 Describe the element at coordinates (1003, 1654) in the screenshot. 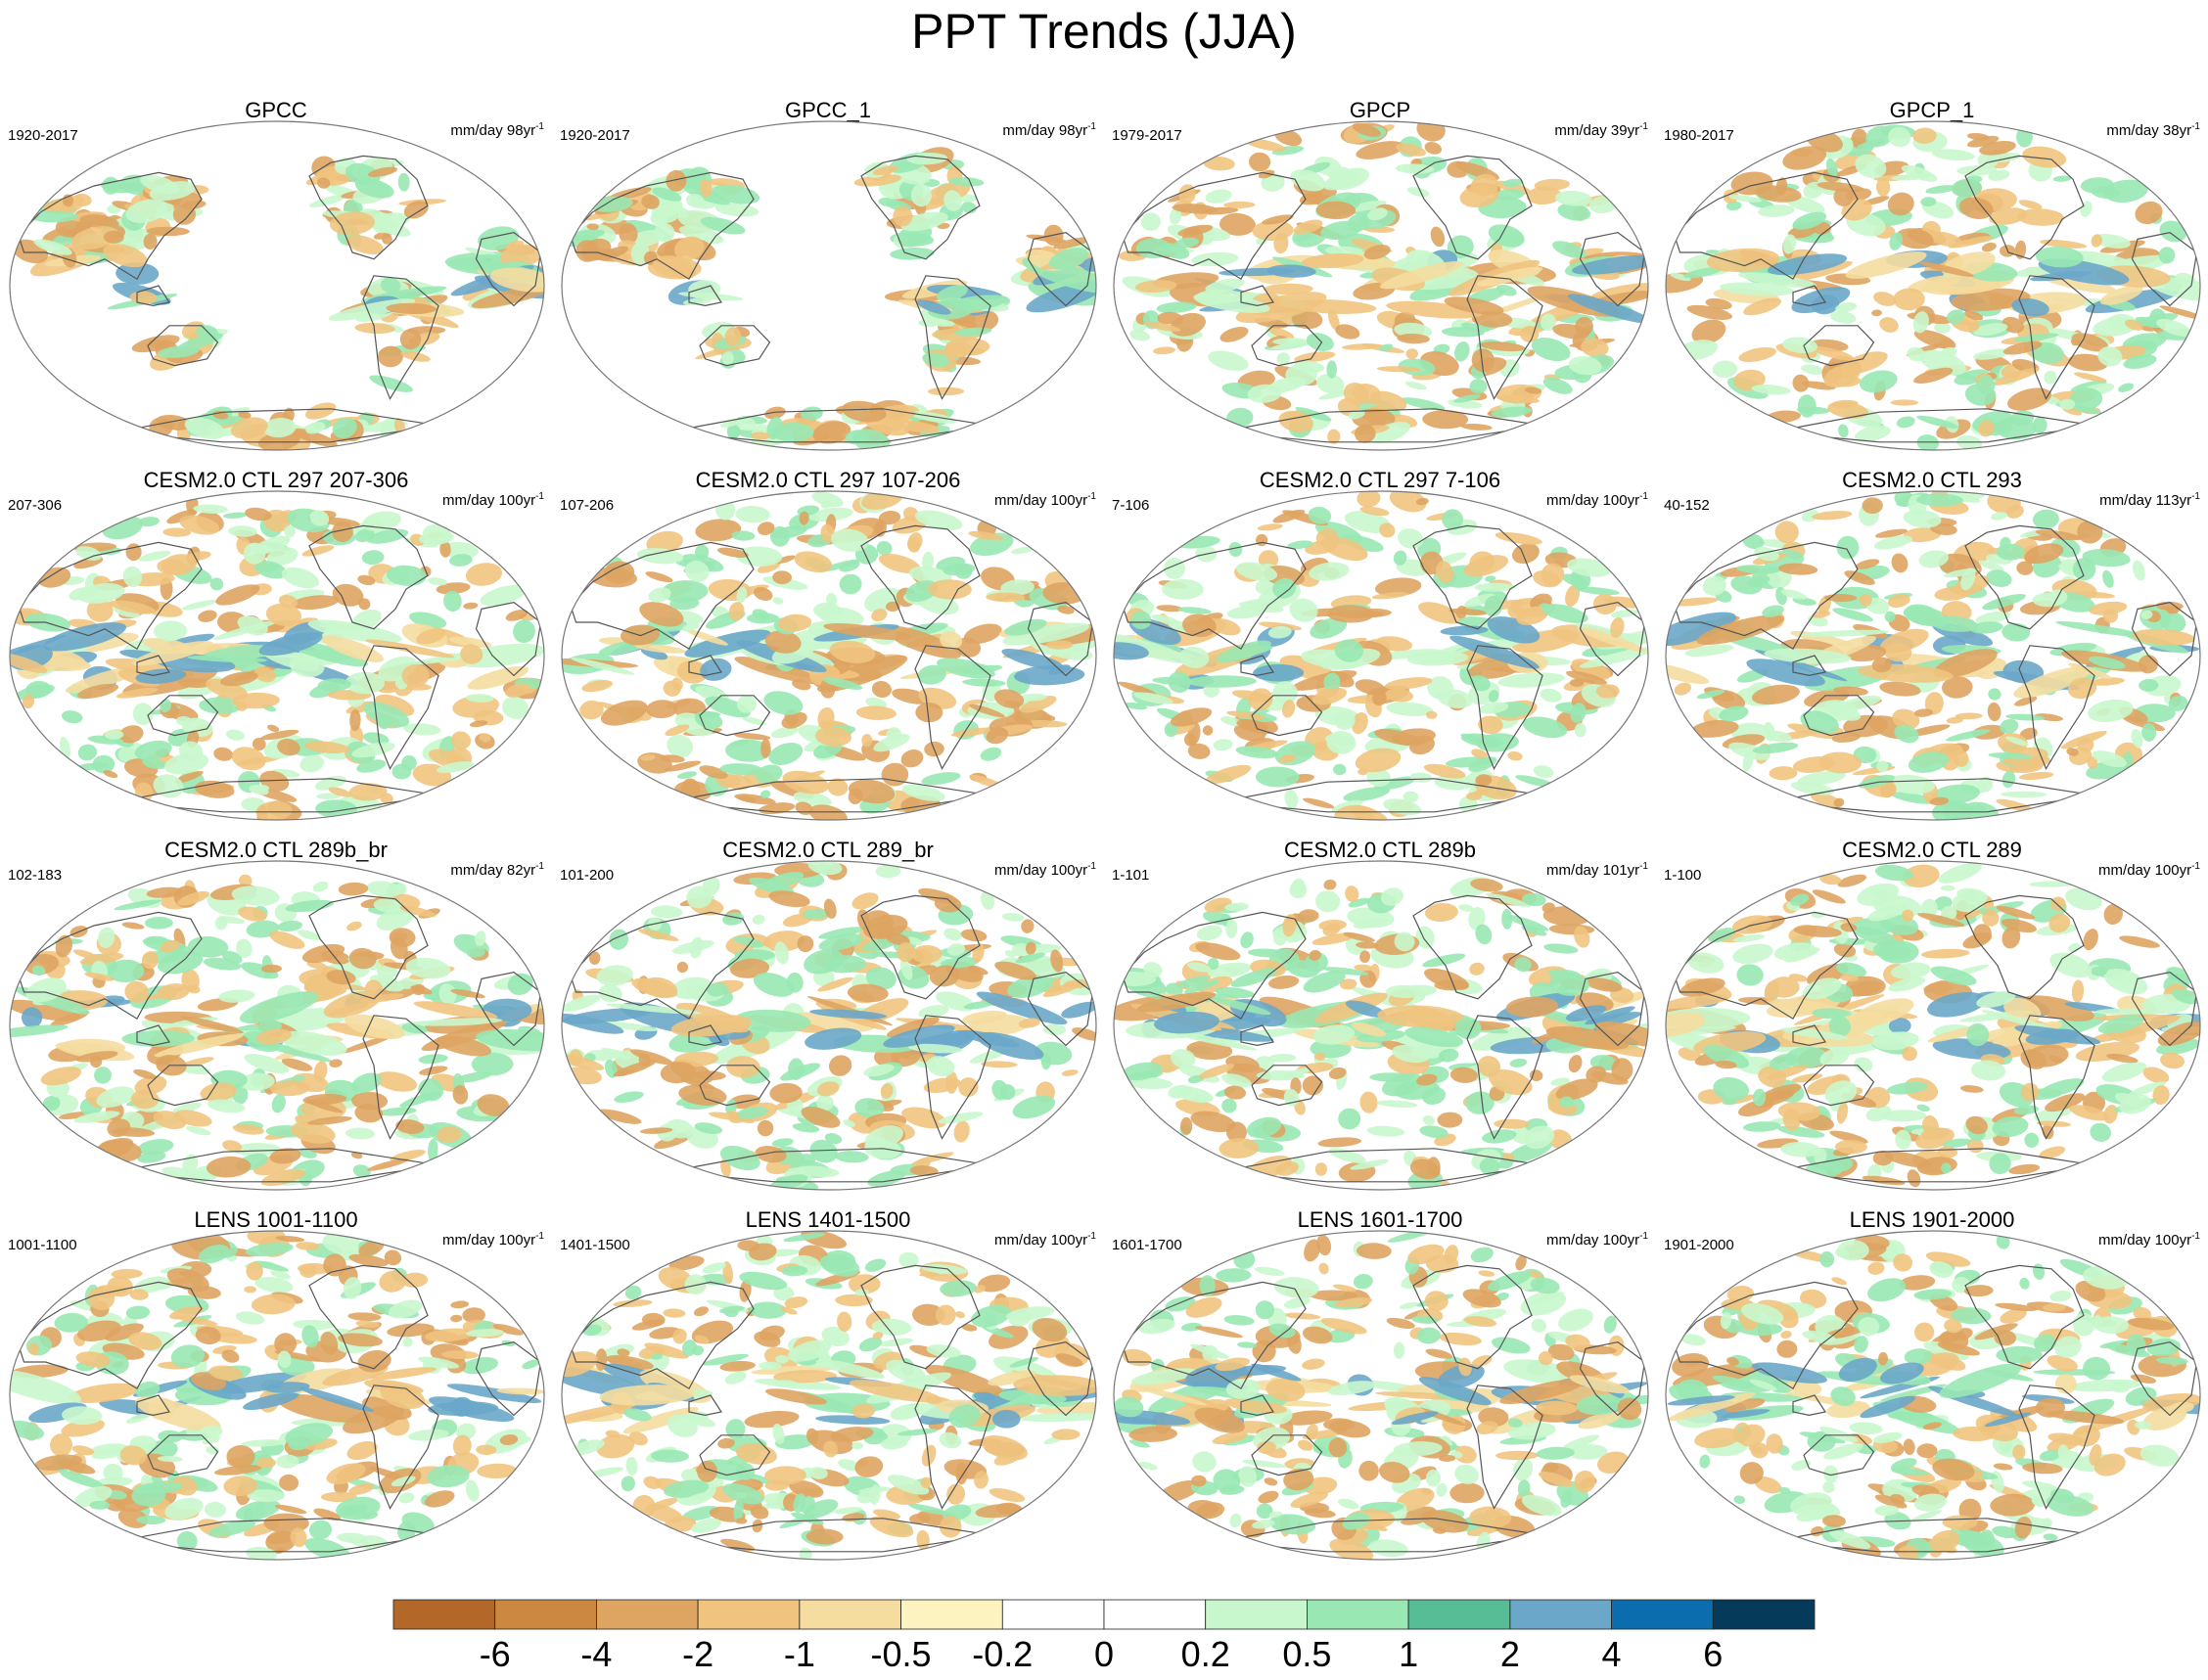

I see `colorbar-label: -0.2` at that location.